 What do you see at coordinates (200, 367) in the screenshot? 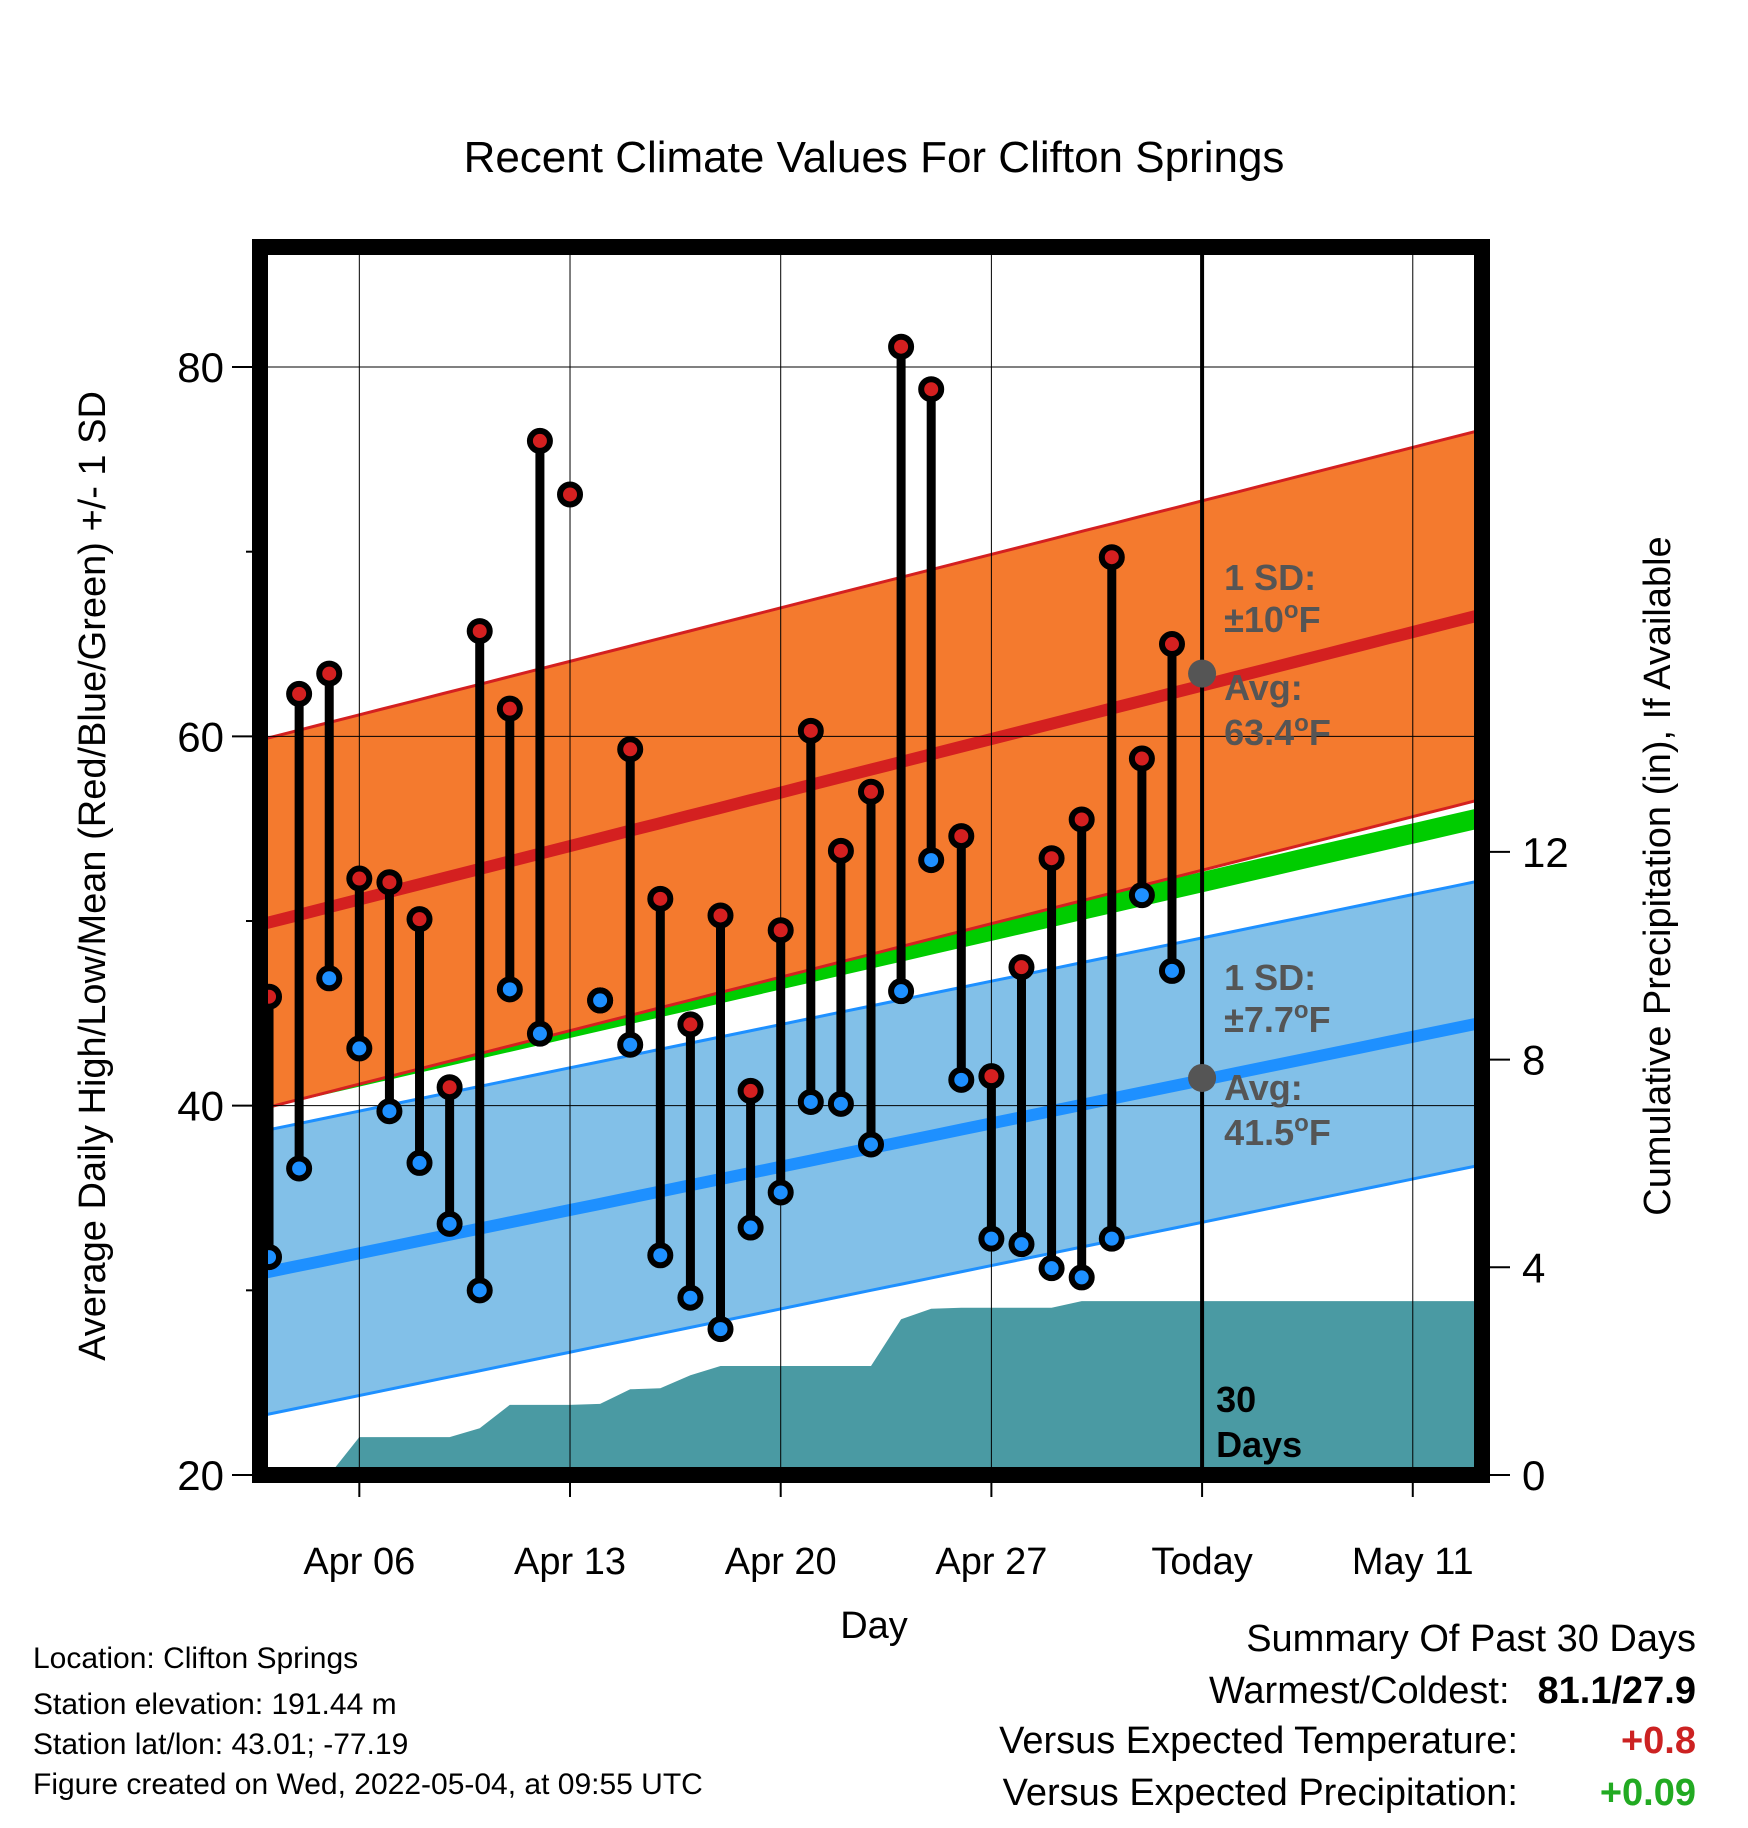
I see `y-tick-label: 80` at bounding box center [200, 367].